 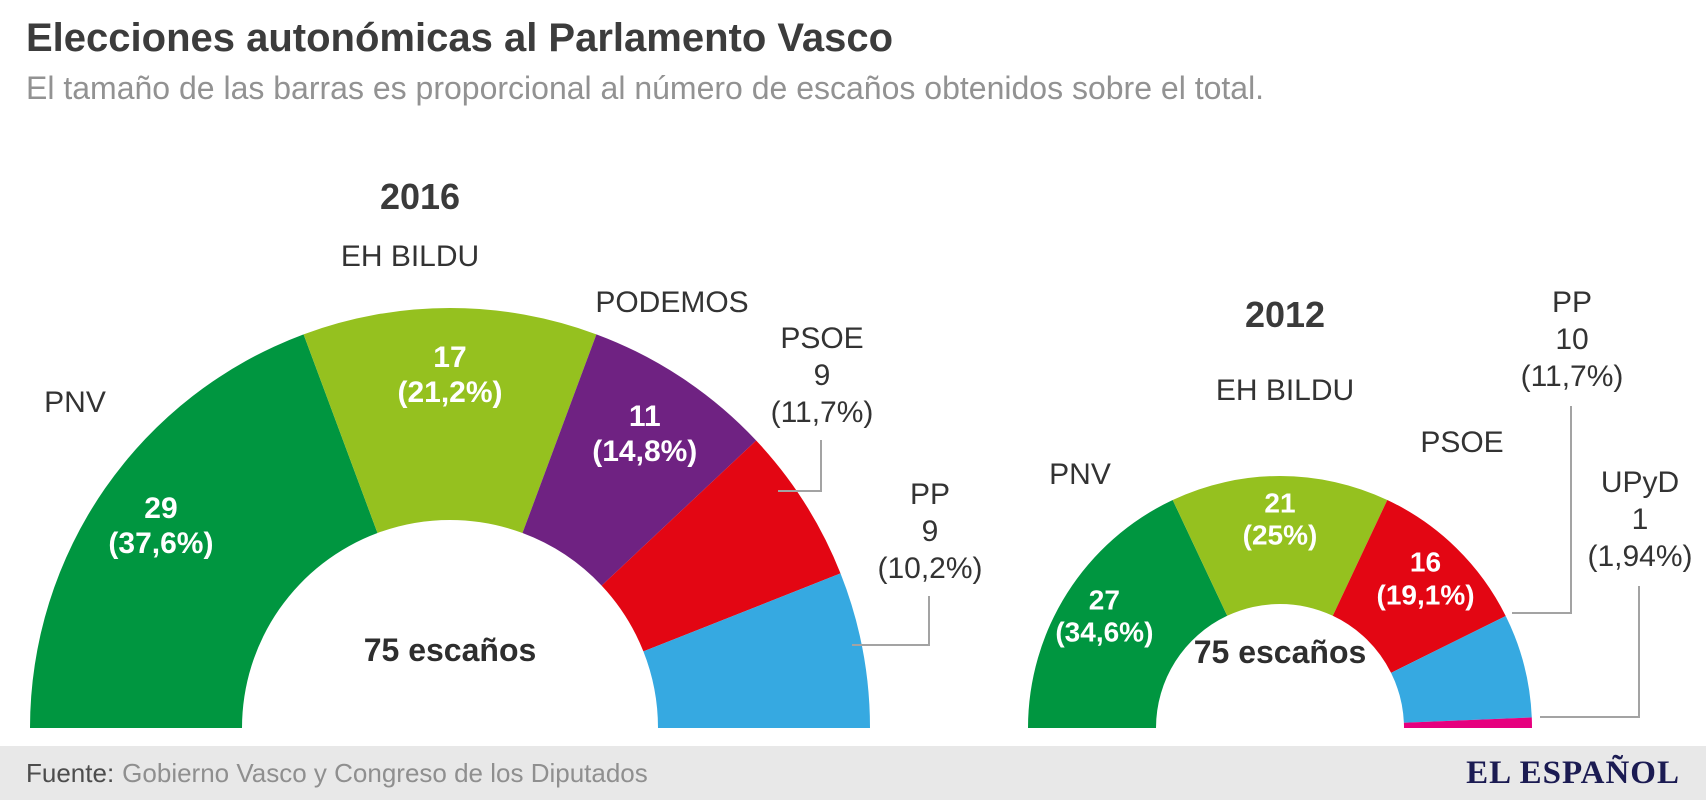 I want to click on segment-2012-pp, so click(x=1461, y=669).